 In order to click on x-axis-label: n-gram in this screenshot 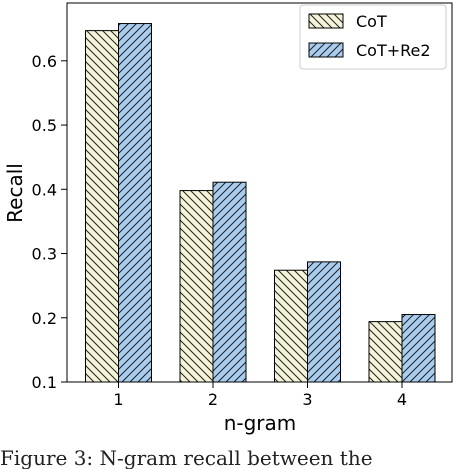, I will do `click(260, 423)`.